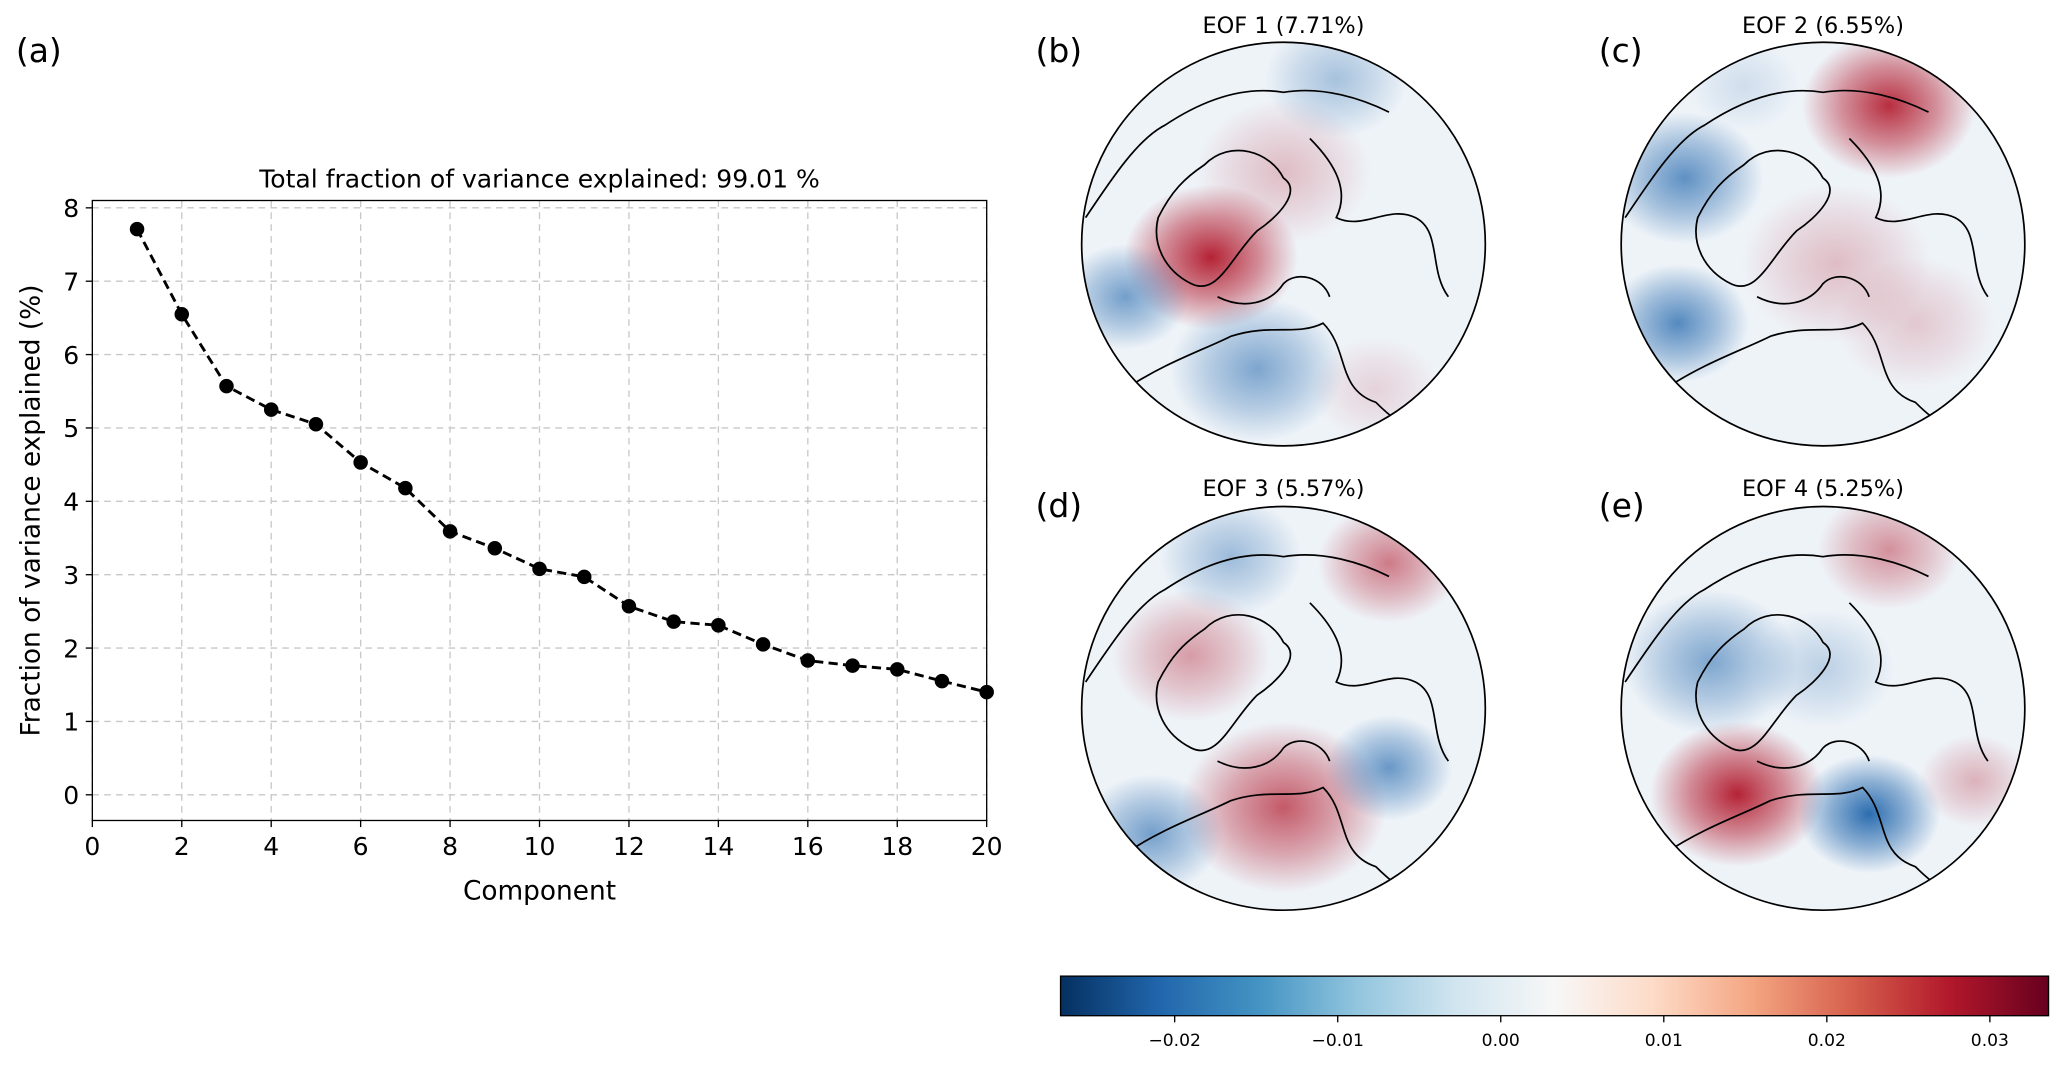 This screenshot has width=2067, height=1067. Describe the element at coordinates (71, 502) in the screenshot. I see `y-tick-label: 4` at that location.